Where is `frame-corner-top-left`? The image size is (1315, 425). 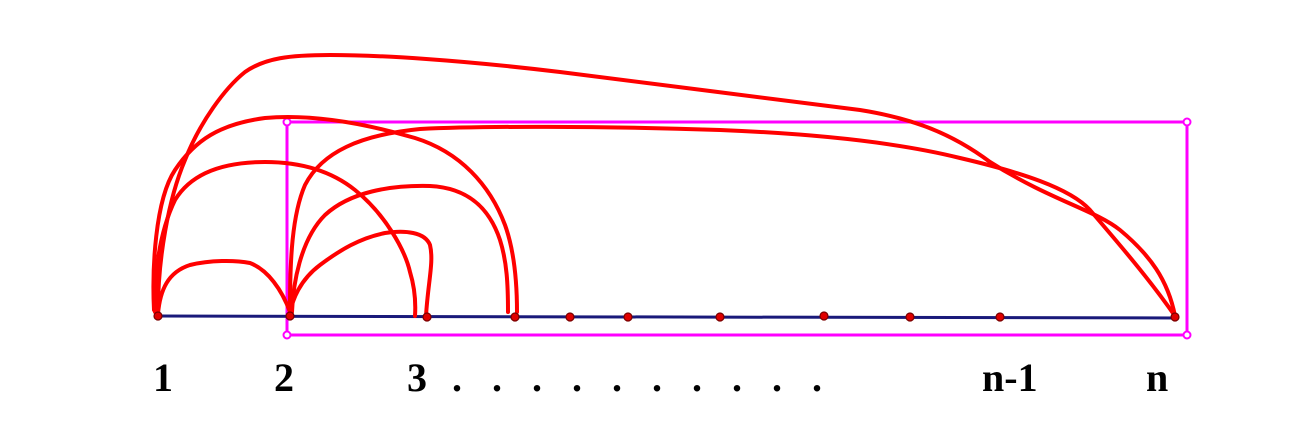
frame-corner-top-left is located at coordinates (287, 122).